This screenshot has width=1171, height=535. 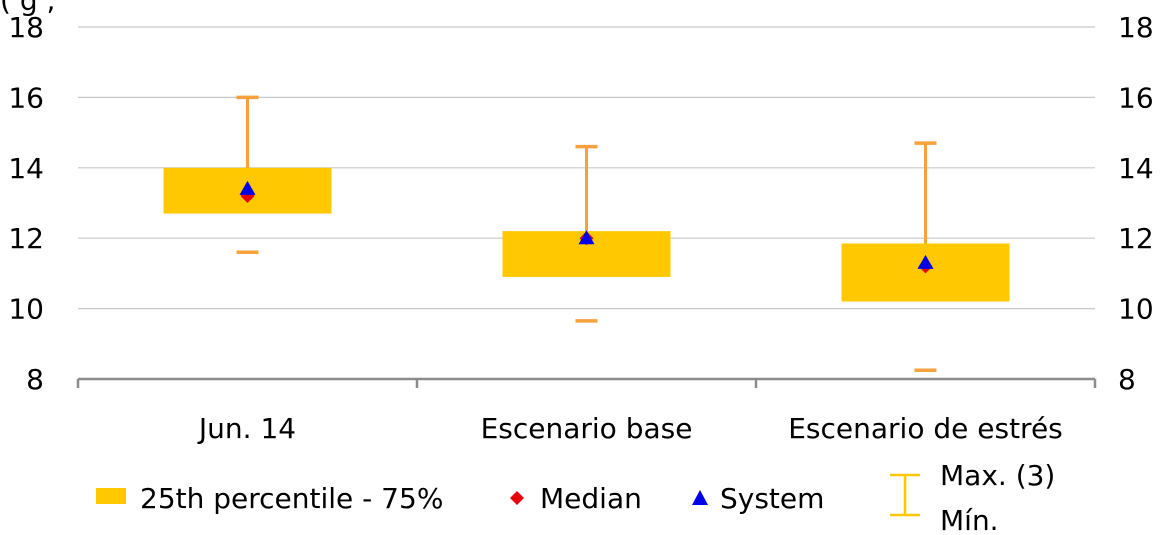 What do you see at coordinates (1136, 203) in the screenshot?
I see `y-axis-right: 8 10 12 14 16 18` at bounding box center [1136, 203].